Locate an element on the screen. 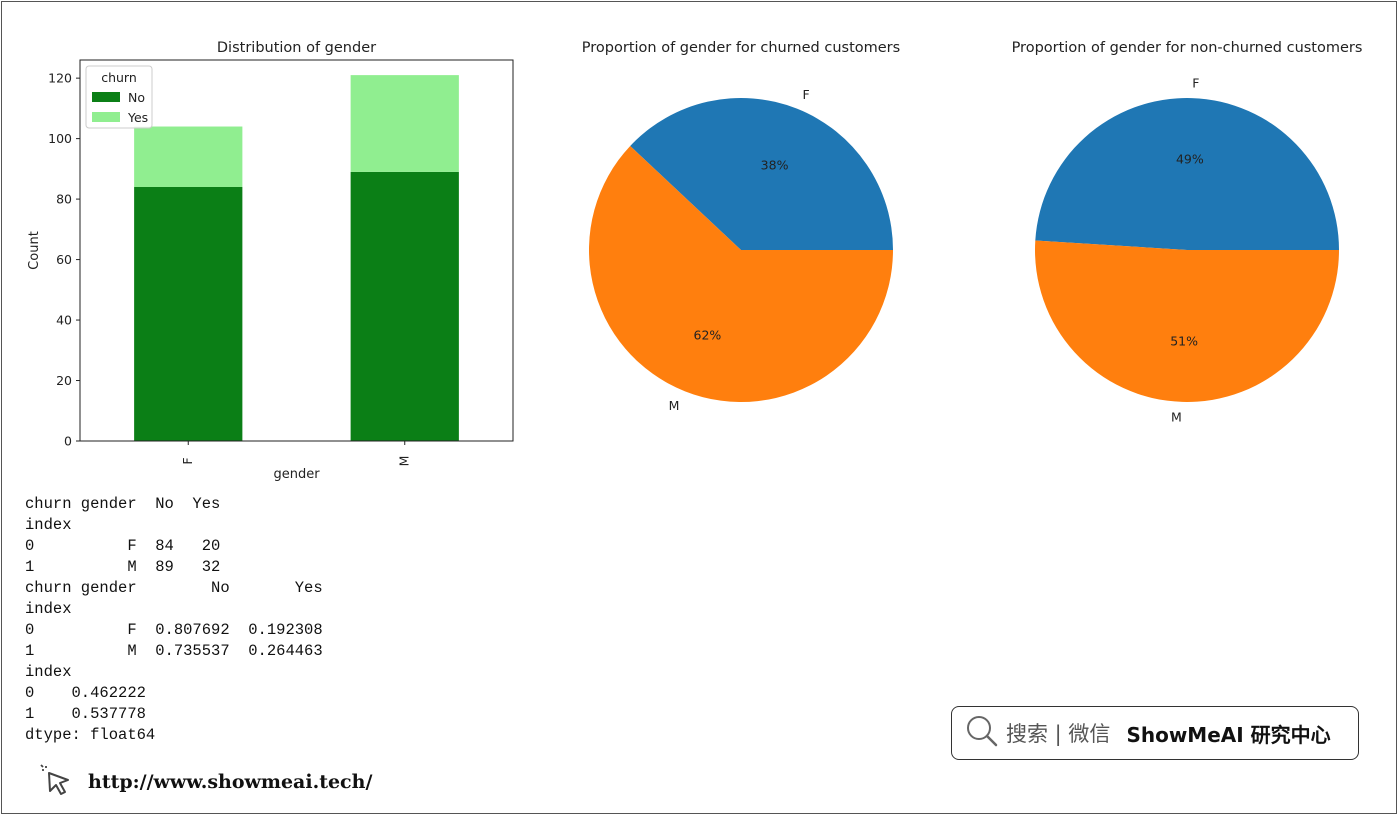 The image size is (1400, 817). legend-swatch-no is located at coordinates (106, 97).